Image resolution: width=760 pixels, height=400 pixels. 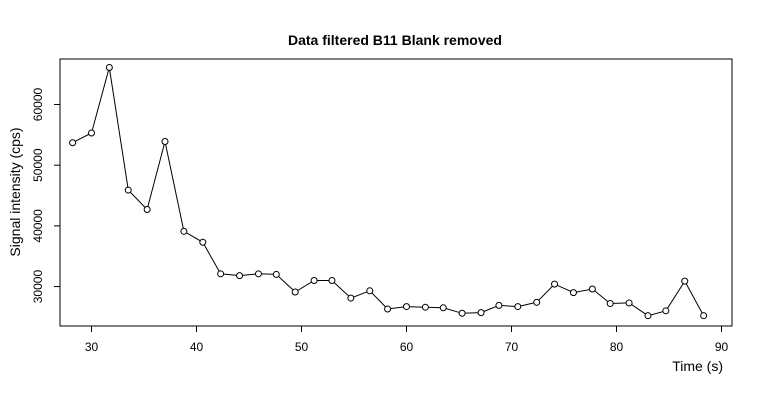 I want to click on y-axis: 30000 40000 50000 60000, so click(x=45, y=196).